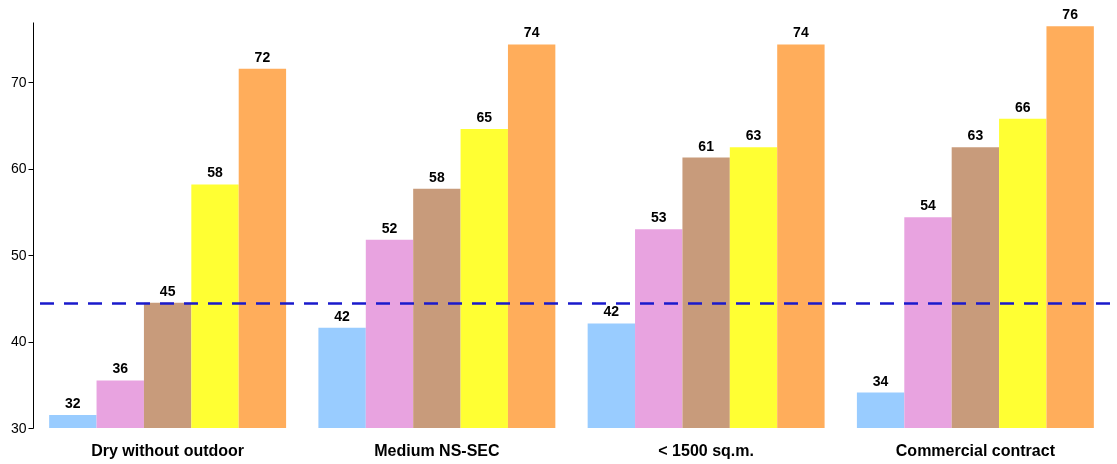 This screenshot has width=1117, height=464. Describe the element at coordinates (167, 290) in the screenshot. I see `data-label: 45` at that location.